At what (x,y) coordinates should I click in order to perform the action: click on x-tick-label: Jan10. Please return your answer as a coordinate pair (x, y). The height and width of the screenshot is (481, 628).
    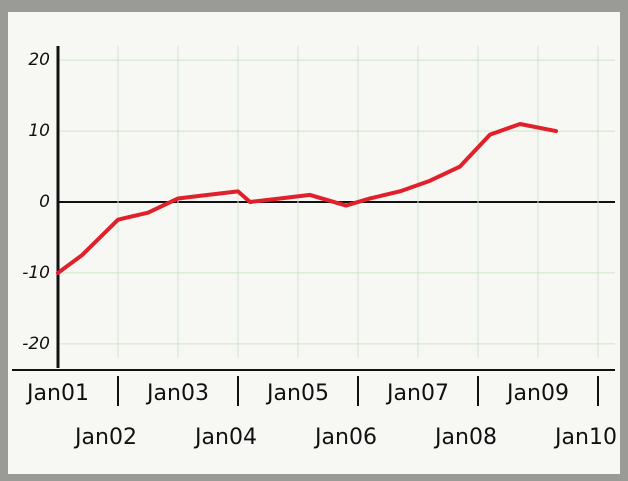
    Looking at the image, I should click on (585, 437).